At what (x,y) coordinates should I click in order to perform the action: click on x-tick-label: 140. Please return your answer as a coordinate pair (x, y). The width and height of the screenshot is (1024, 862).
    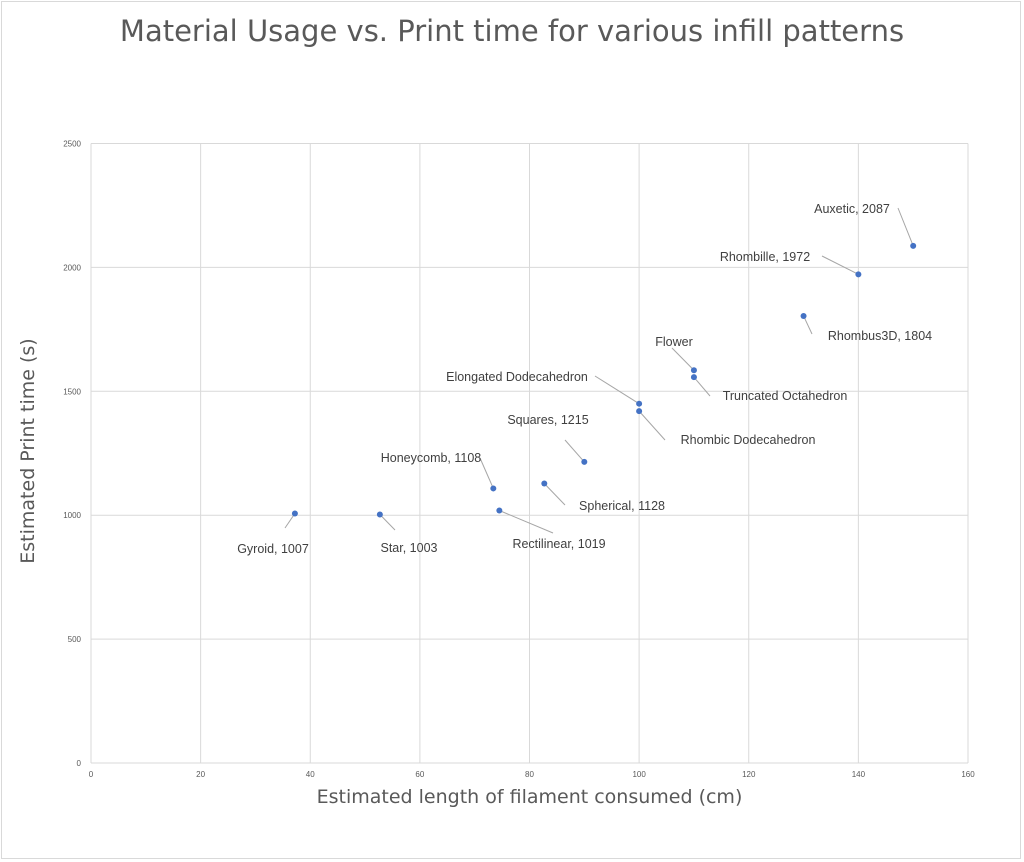
    Looking at the image, I should click on (859, 774).